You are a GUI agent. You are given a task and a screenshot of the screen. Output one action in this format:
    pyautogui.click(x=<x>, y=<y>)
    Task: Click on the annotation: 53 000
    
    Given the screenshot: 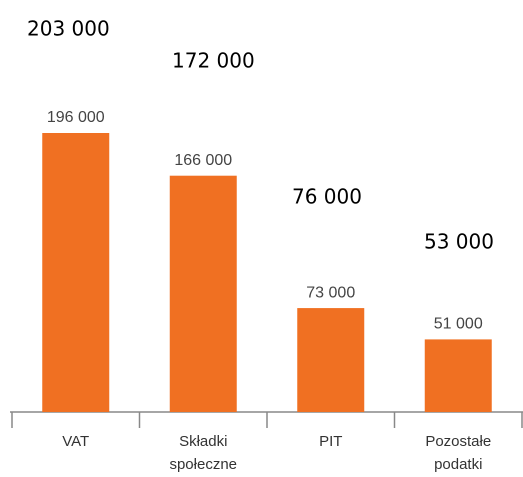 What is the action you would take?
    pyautogui.click(x=459, y=242)
    